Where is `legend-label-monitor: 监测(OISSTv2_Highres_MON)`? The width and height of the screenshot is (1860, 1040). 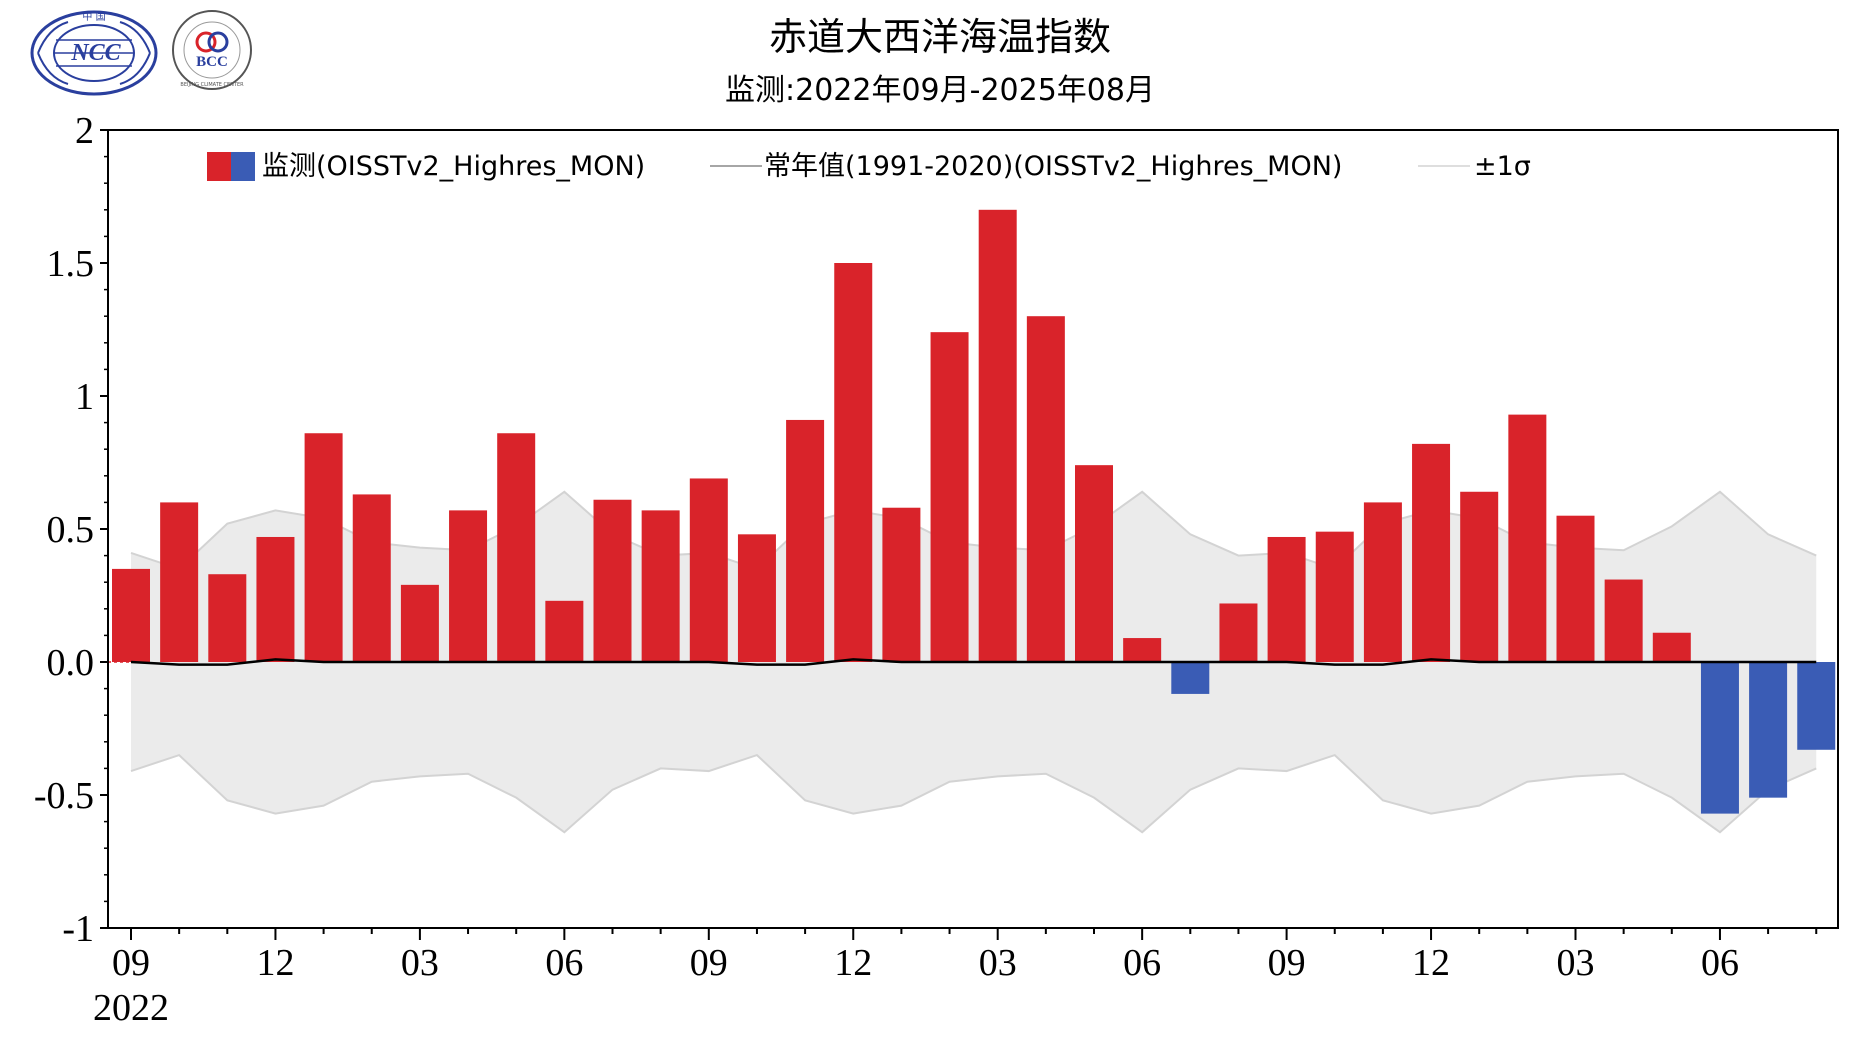 legend-label-monitor: 监测(OISSTv2_Highres_MON) is located at coordinates (453, 166).